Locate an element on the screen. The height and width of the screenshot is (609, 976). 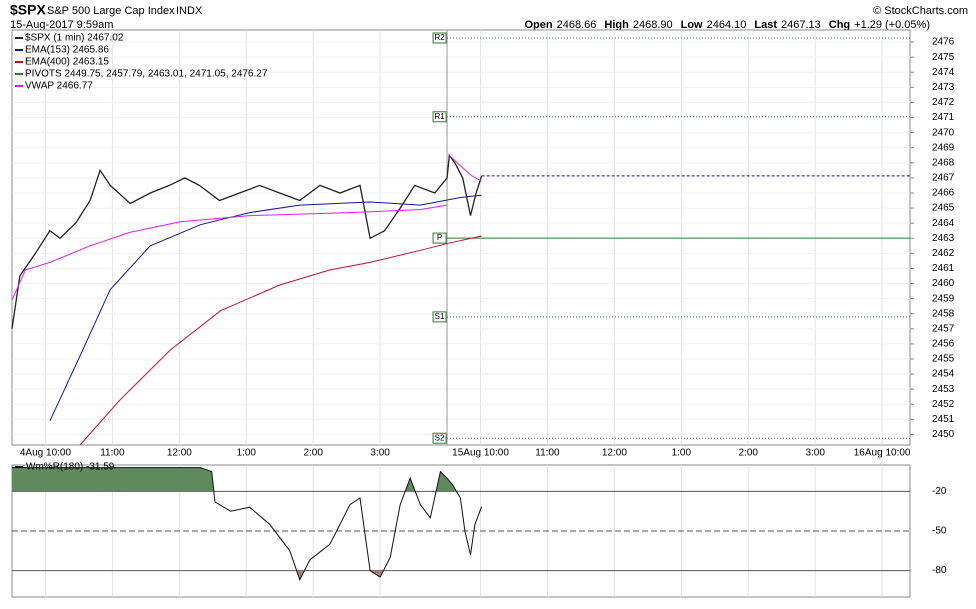
pivot-label: R2 is located at coordinates (439, 37).